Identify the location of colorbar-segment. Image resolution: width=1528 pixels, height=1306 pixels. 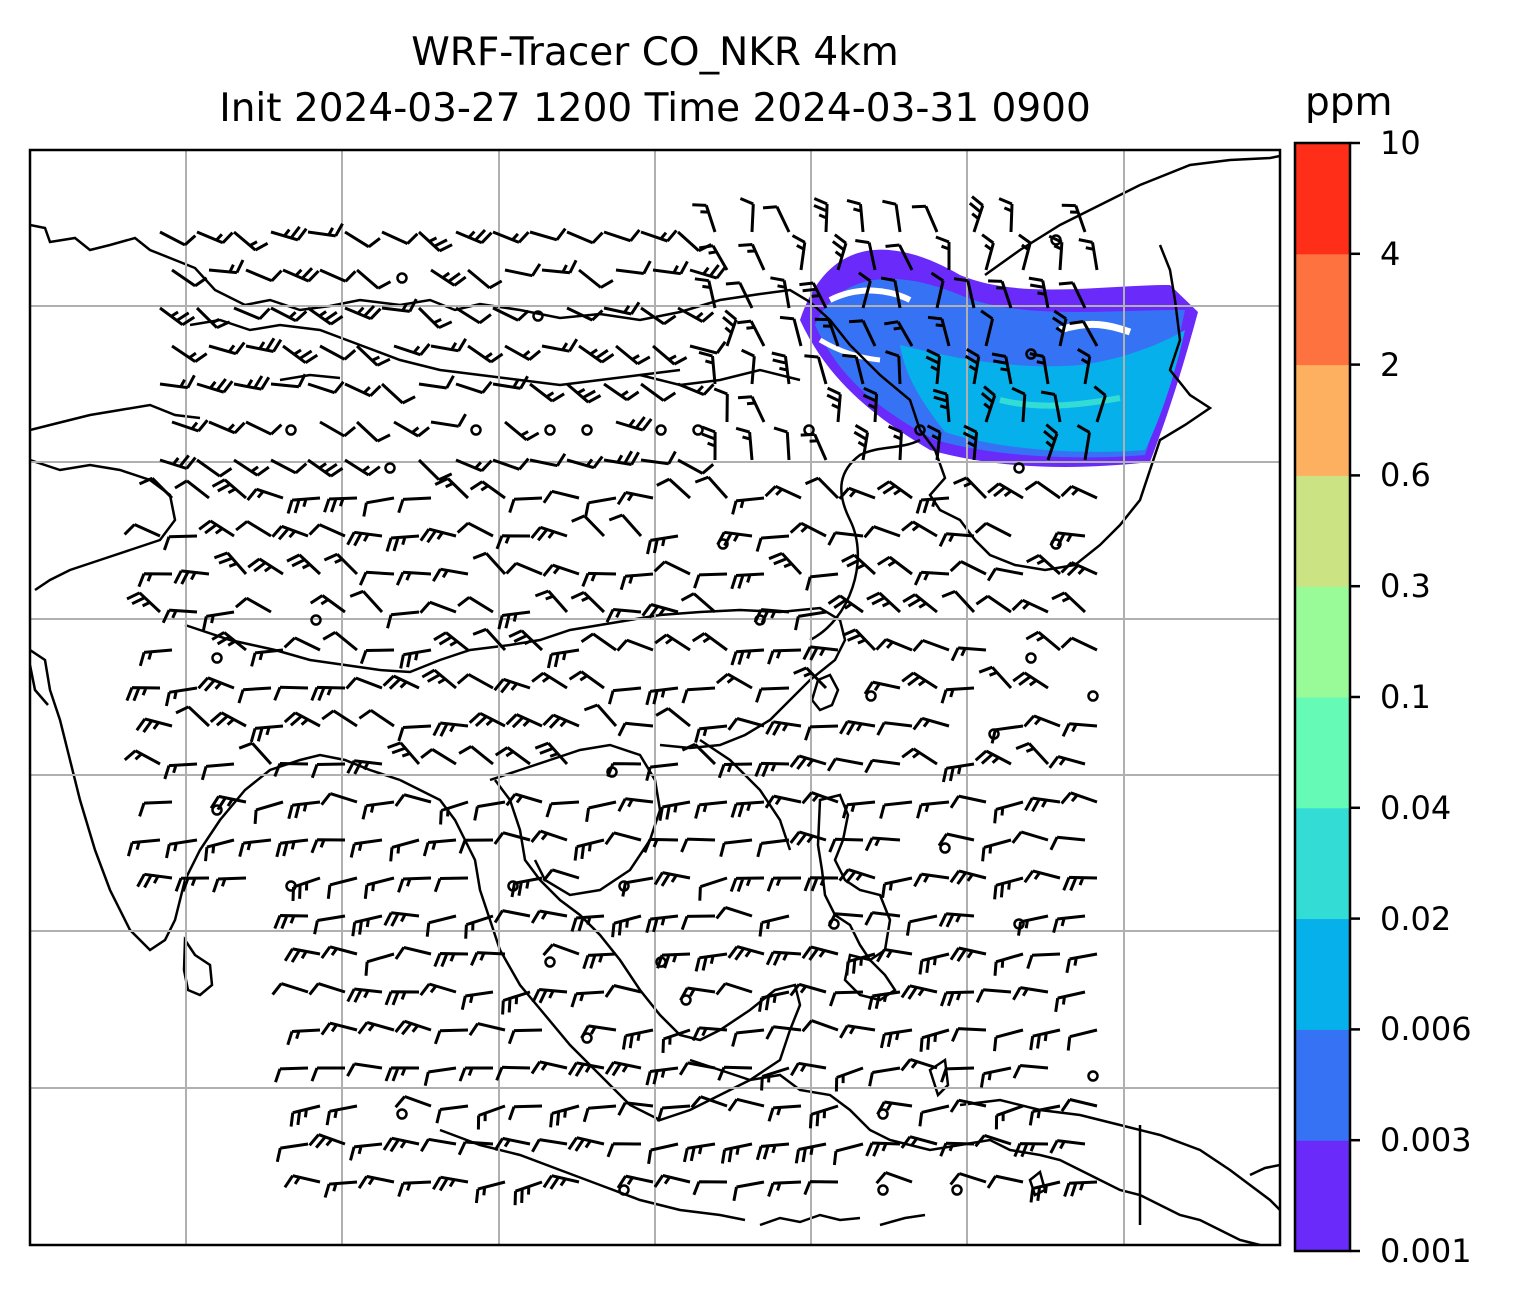
(1322, 309).